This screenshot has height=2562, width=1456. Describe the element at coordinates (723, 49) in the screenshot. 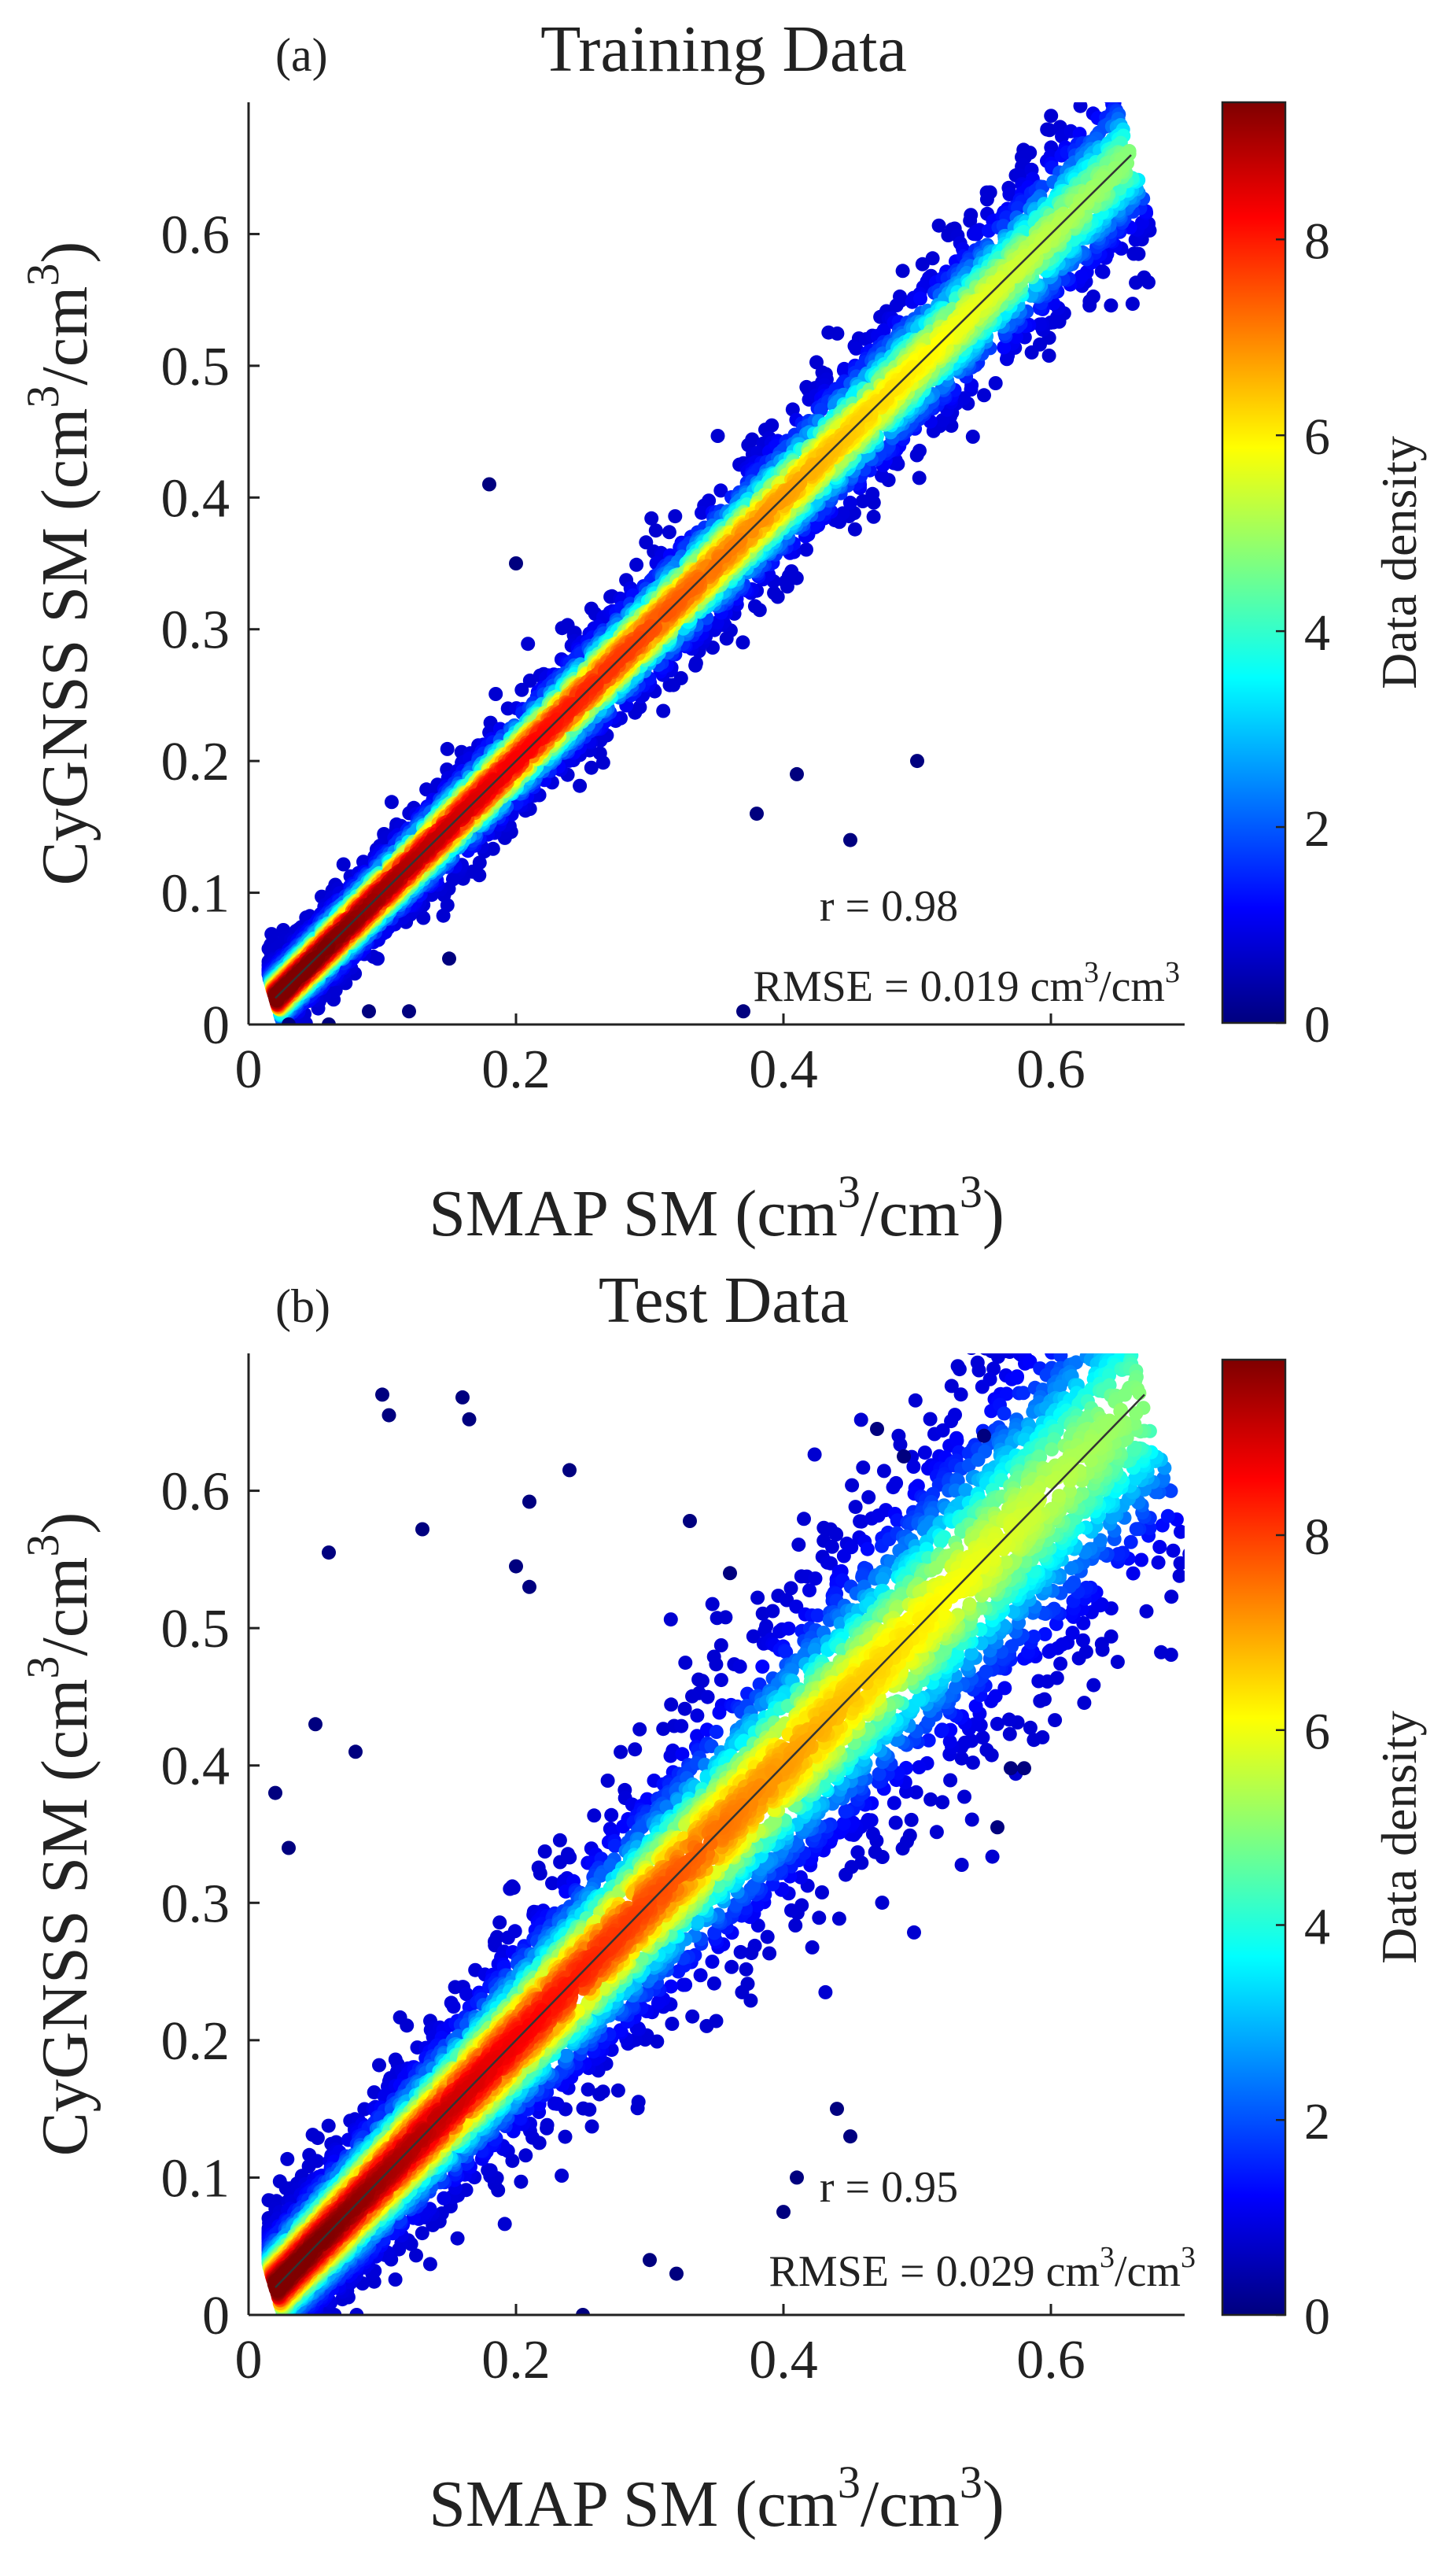

I see `chart-title-a: Training Data` at that location.